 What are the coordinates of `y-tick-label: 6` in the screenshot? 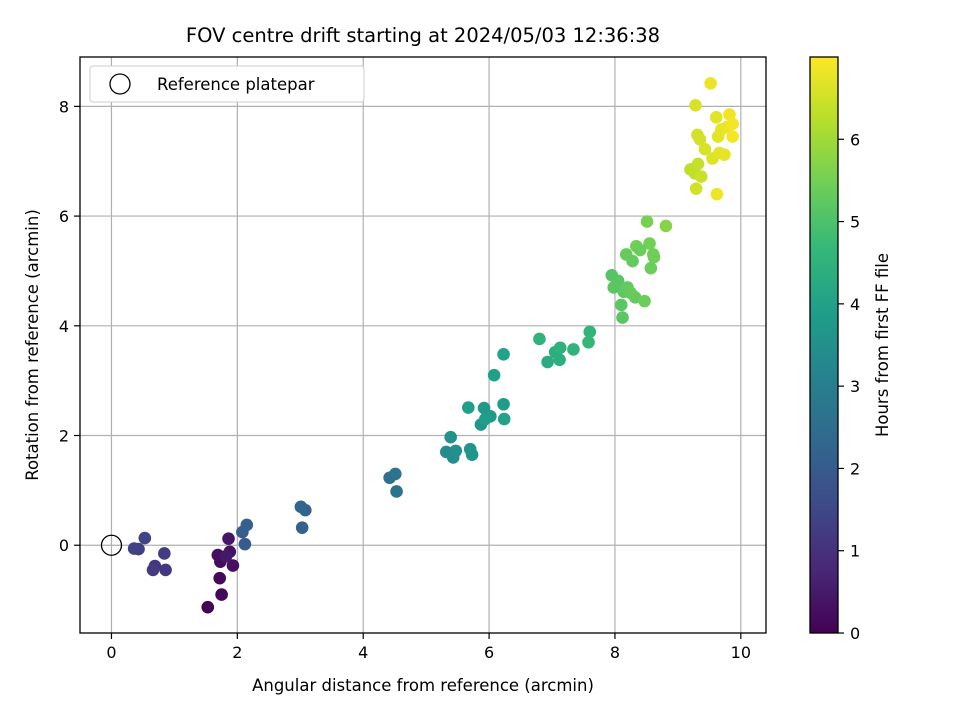 It's located at (64, 216).